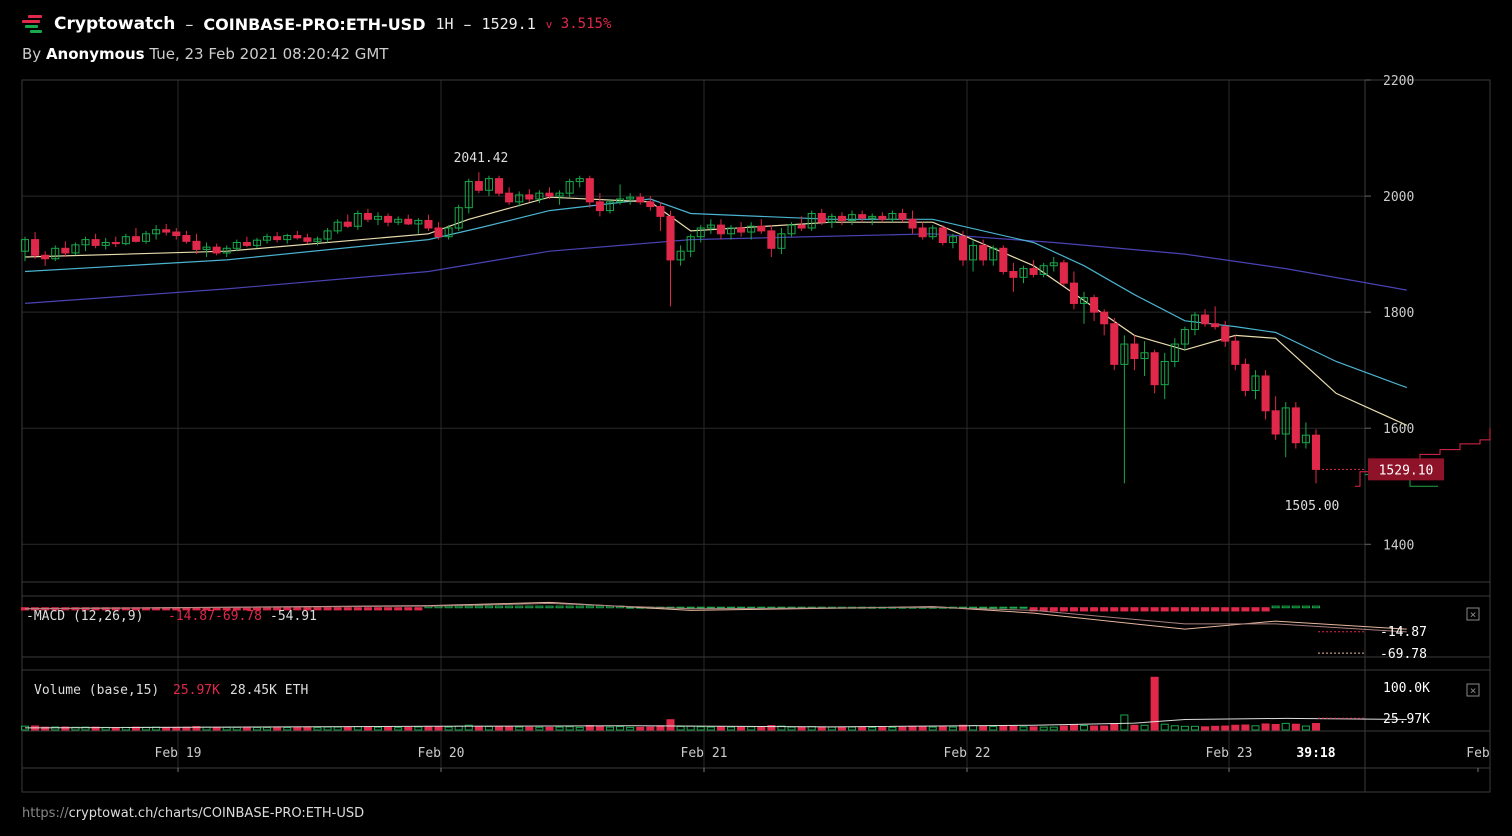  What do you see at coordinates (1403, 654) in the screenshot?
I see `macd-axis-label-1: -69.78` at bounding box center [1403, 654].